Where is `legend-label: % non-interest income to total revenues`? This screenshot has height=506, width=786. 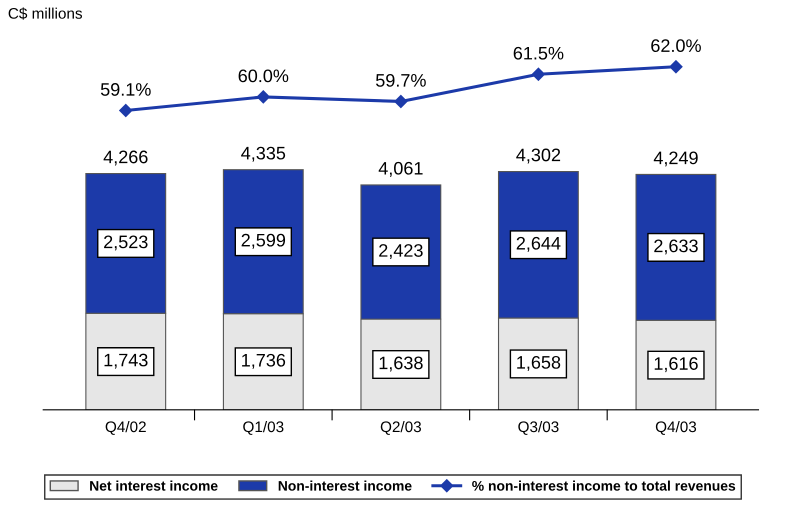
legend-label: % non-interest income to total revenues is located at coordinates (604, 485).